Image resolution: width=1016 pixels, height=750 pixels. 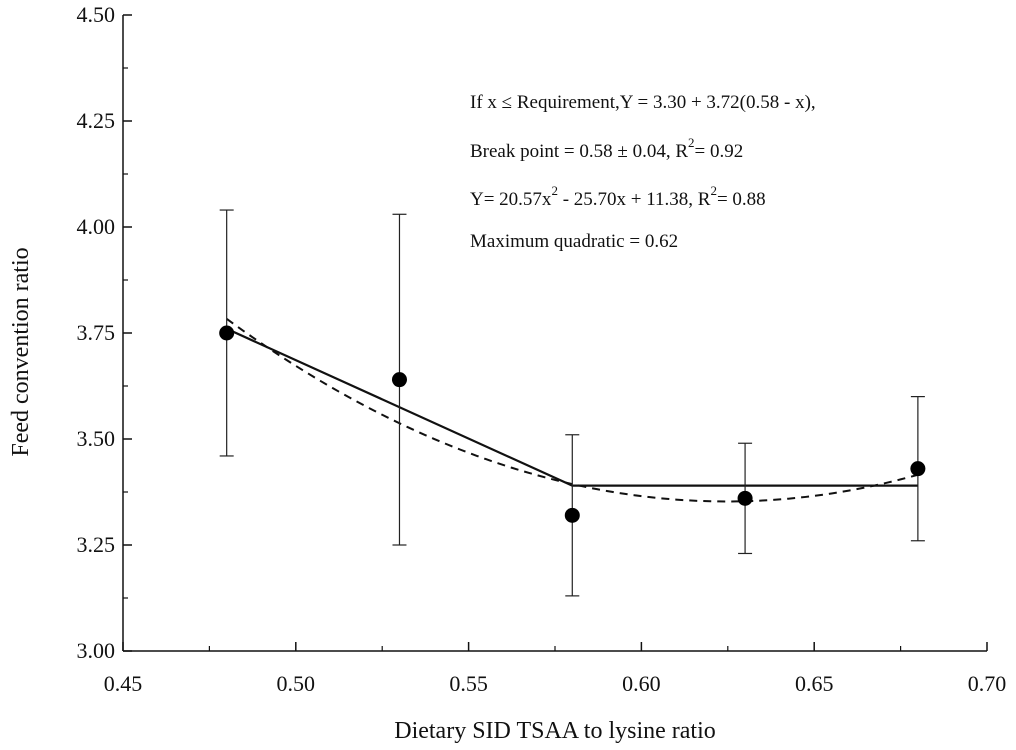 I want to click on x-tick-label: 0.45, so click(x=123, y=683).